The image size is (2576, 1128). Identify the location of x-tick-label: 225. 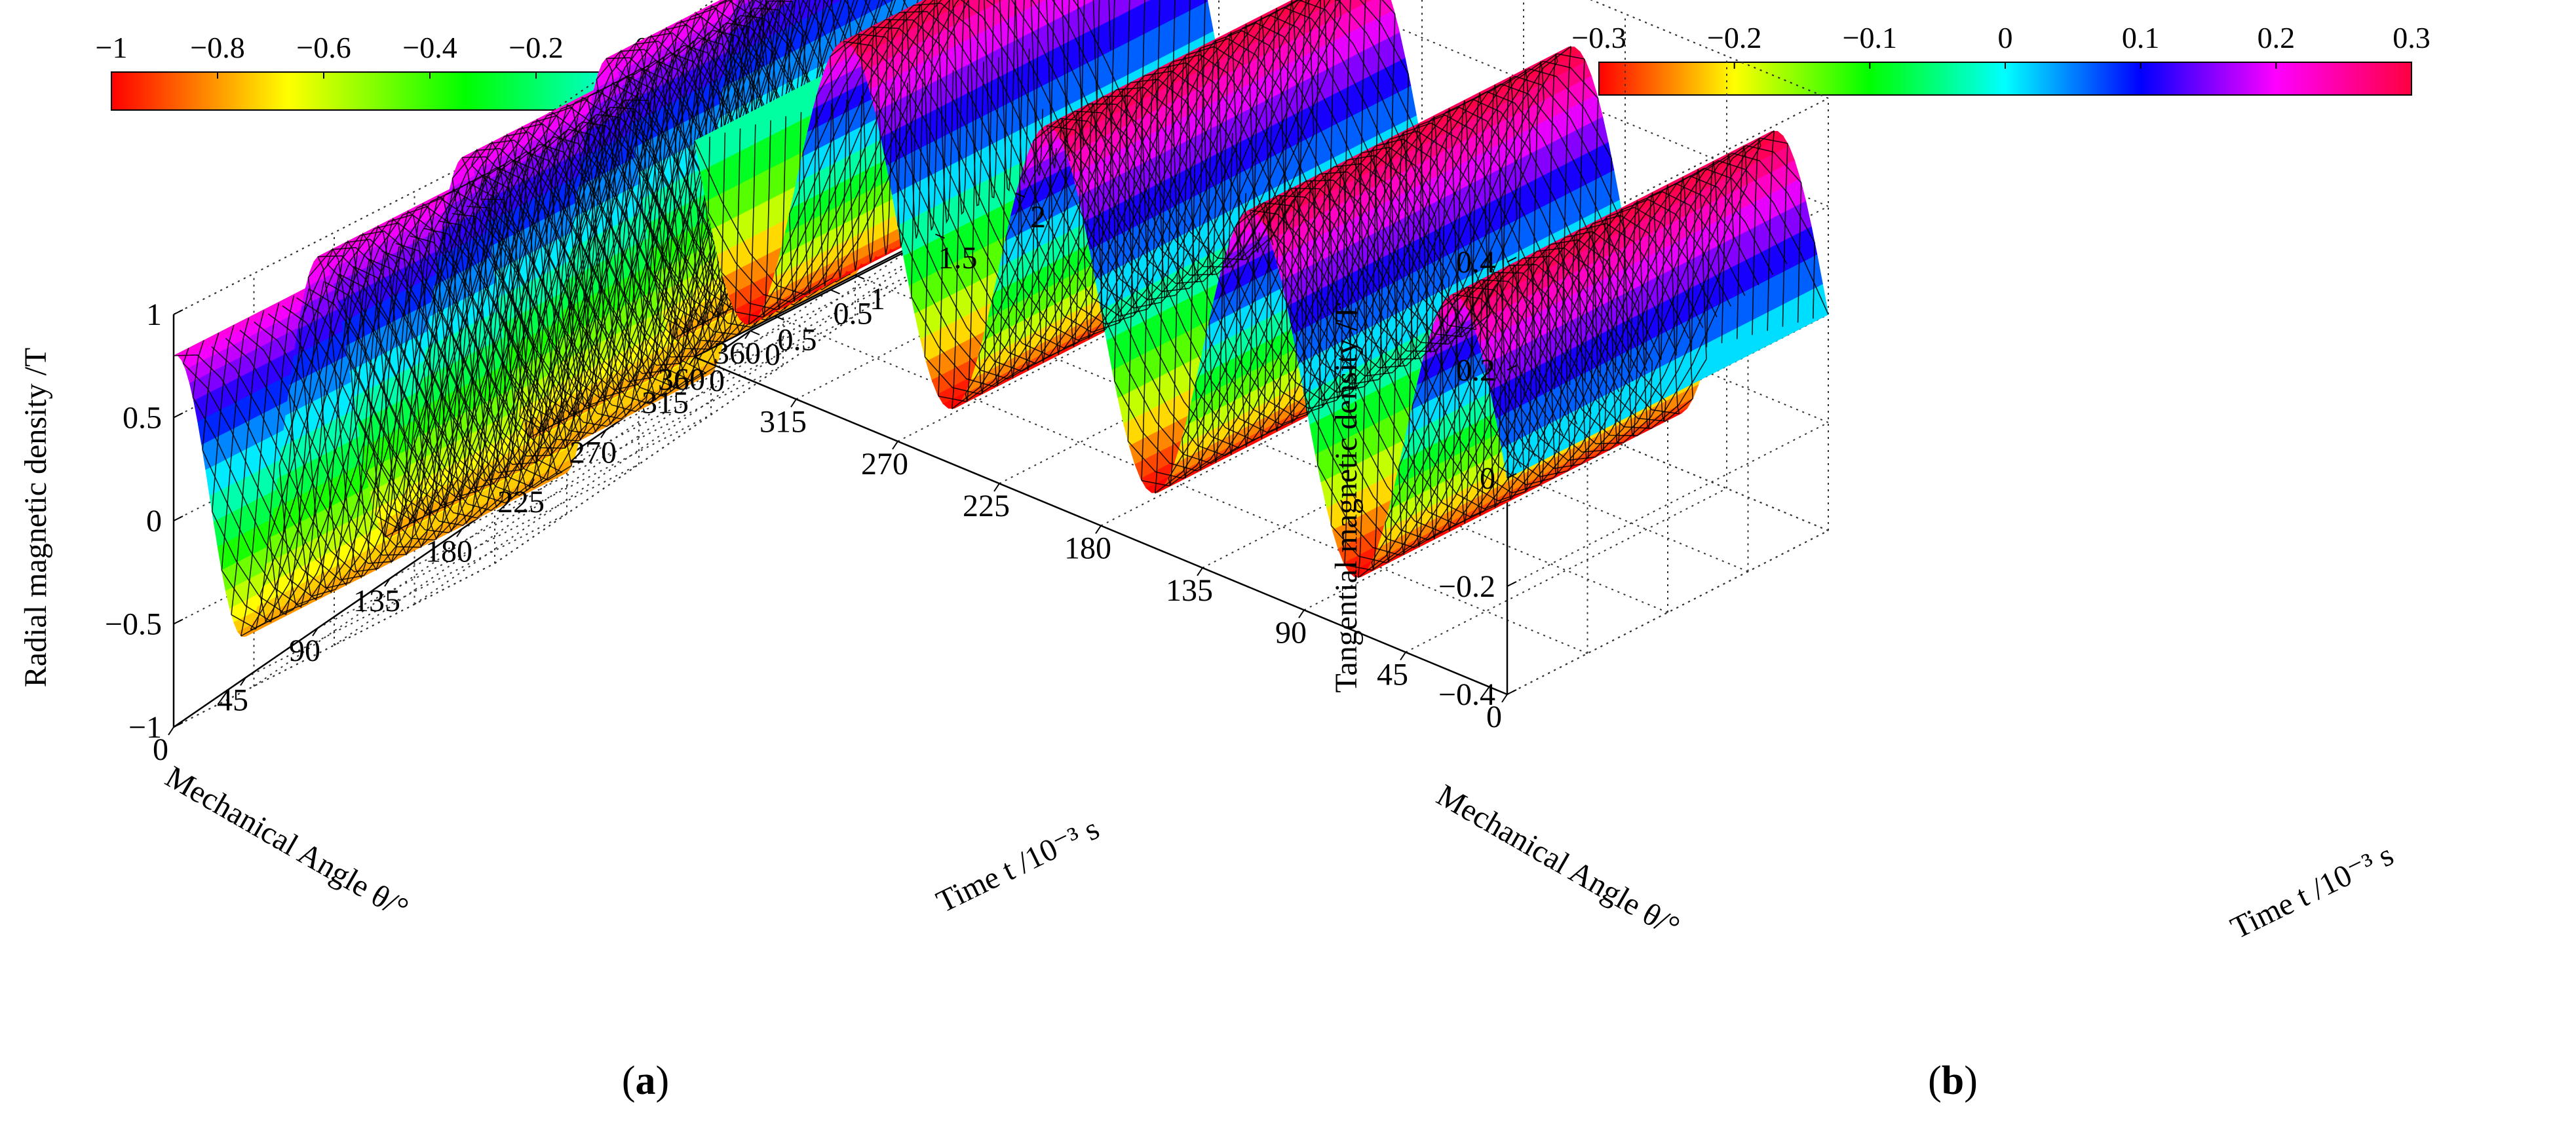
(521, 502).